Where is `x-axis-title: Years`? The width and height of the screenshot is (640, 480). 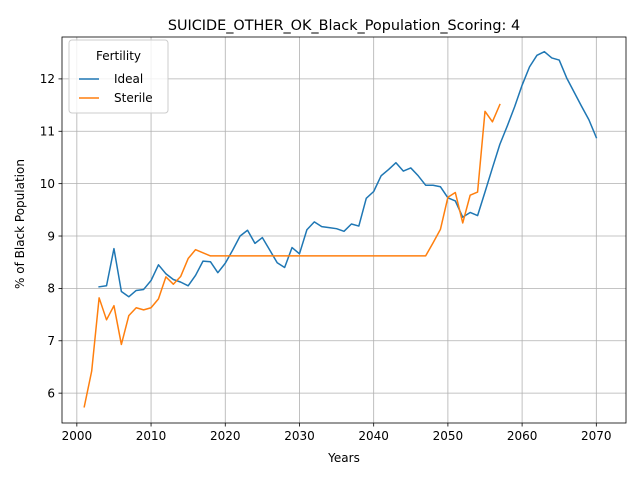 x-axis-title: Years is located at coordinates (343, 458).